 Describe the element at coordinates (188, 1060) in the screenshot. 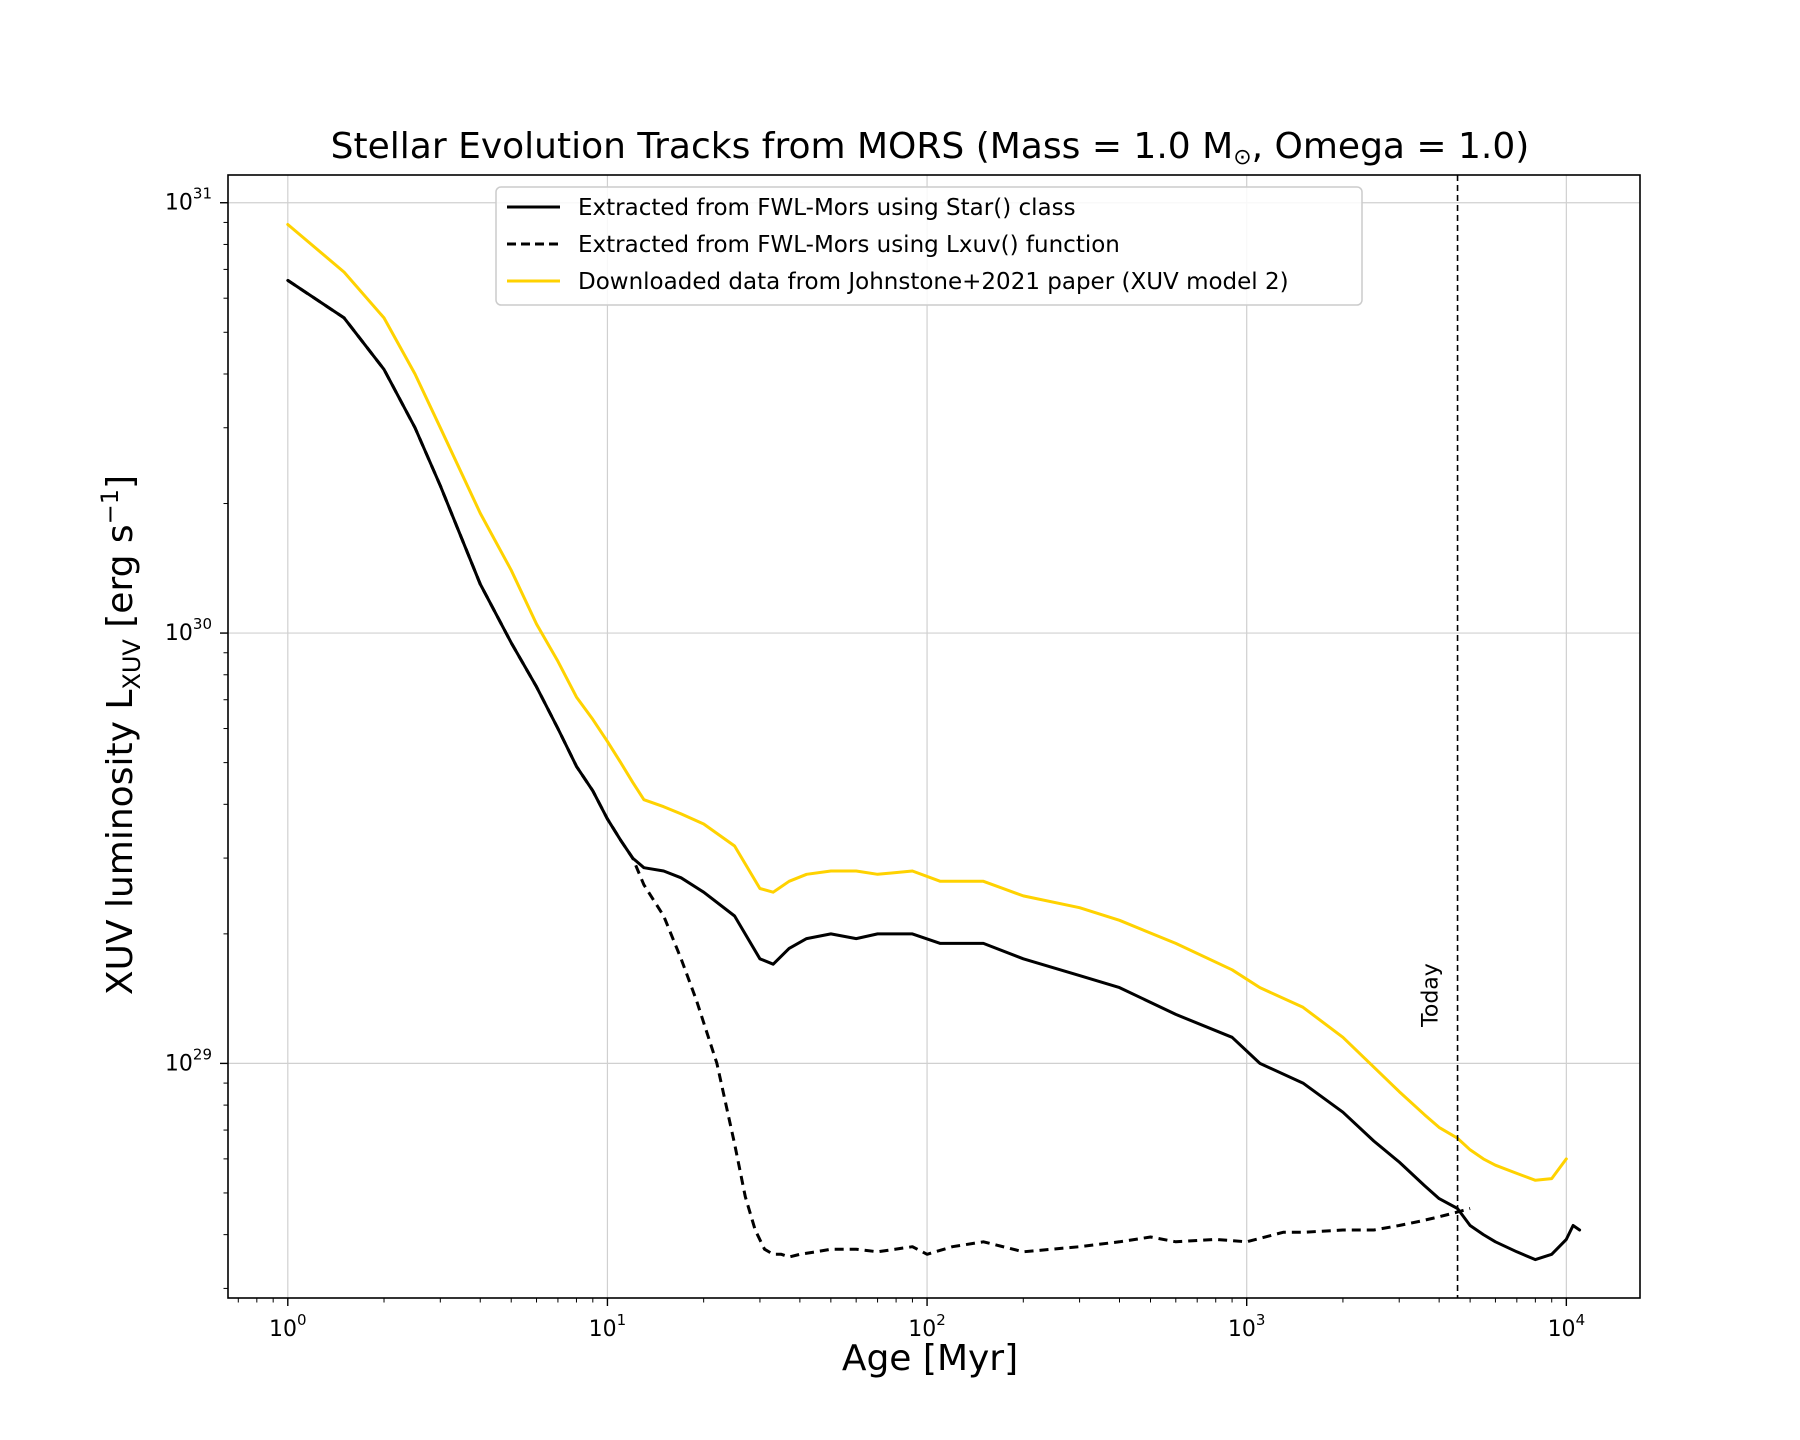

I see `y-tick-label-0: 1029` at that location.